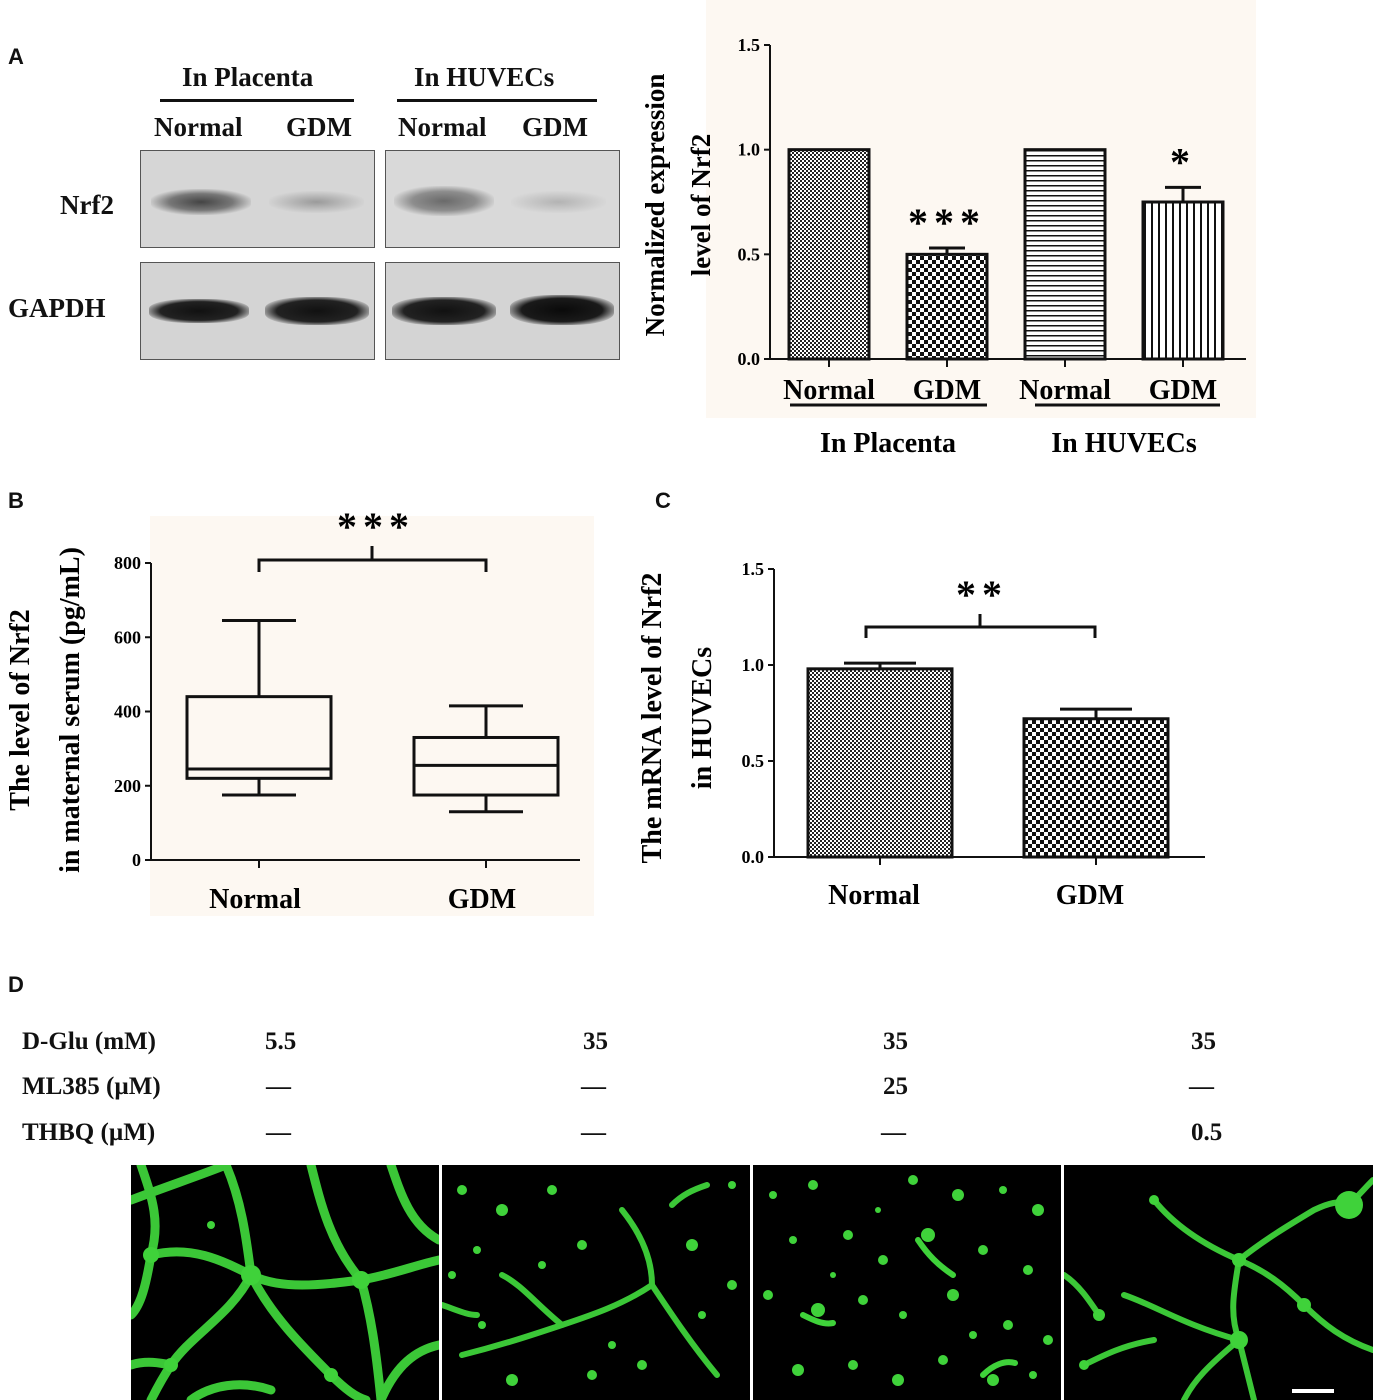  What do you see at coordinates (257, 199) in the screenshot?
I see `blot-image-nrf2-placenta` at bounding box center [257, 199].